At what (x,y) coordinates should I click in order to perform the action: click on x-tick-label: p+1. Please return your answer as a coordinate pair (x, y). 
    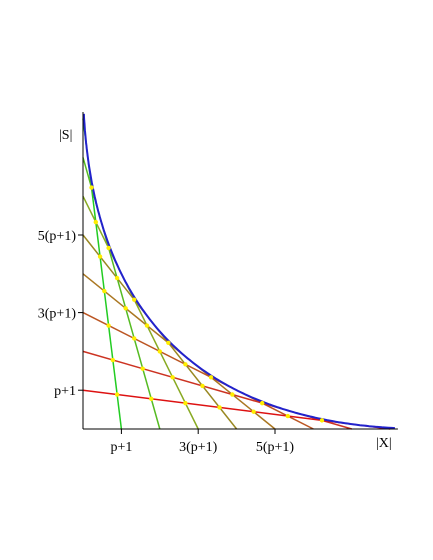
    Looking at the image, I should click on (121, 447).